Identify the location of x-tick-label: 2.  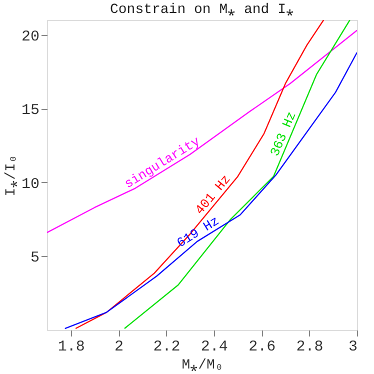
(119, 347).